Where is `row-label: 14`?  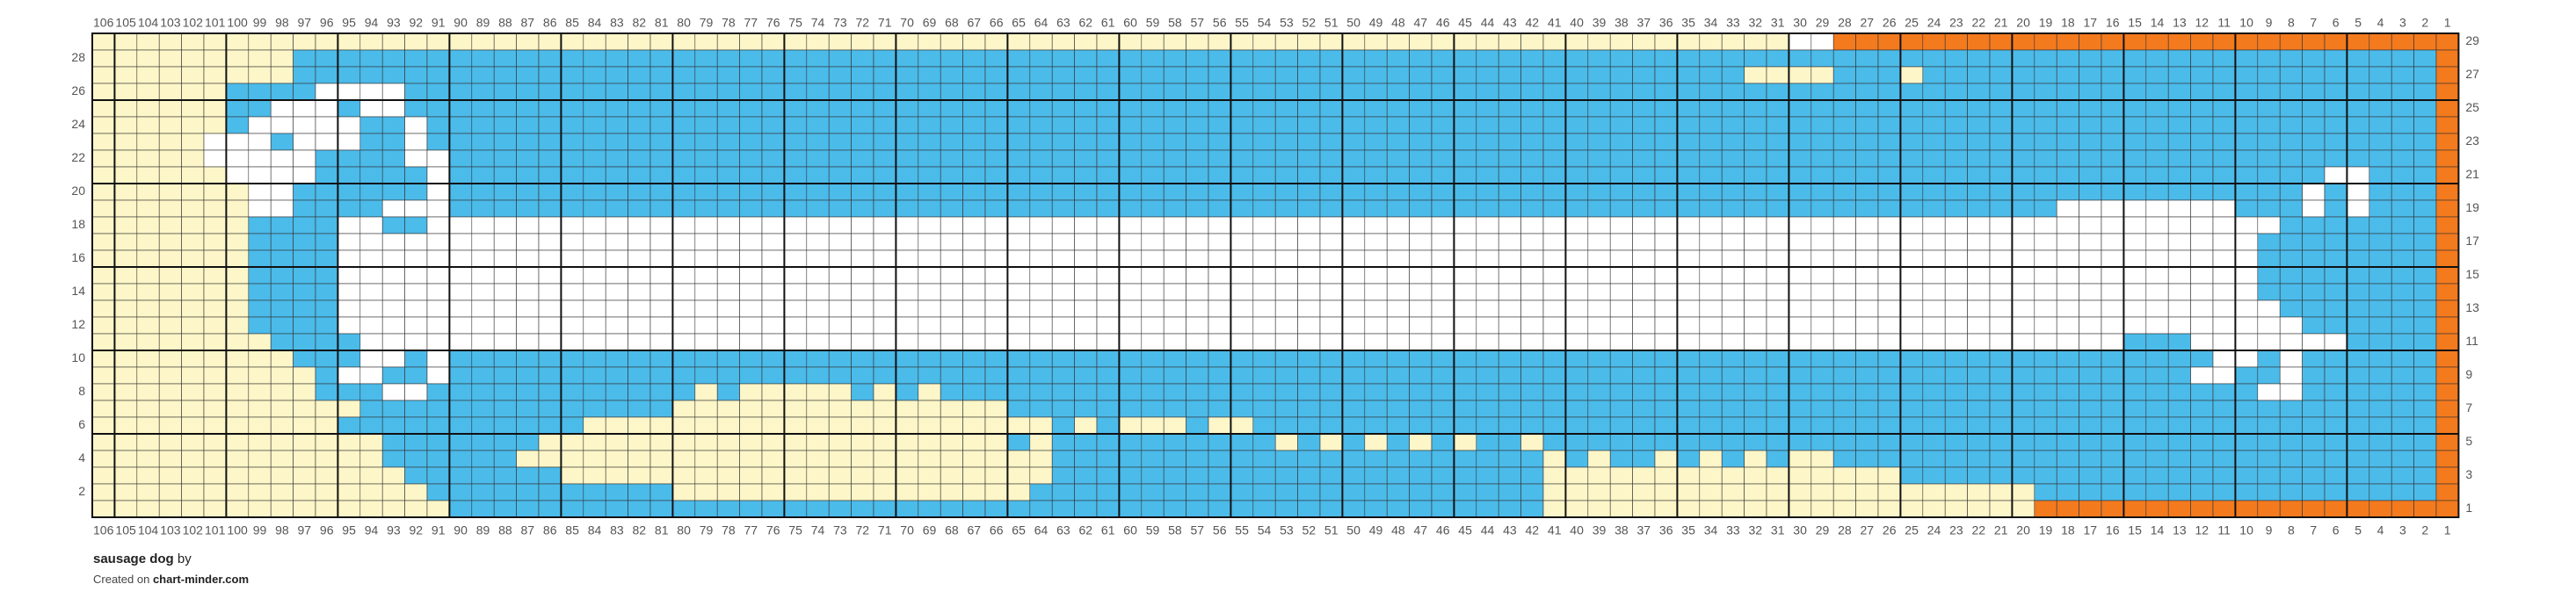
row-label: 14 is located at coordinates (78, 291).